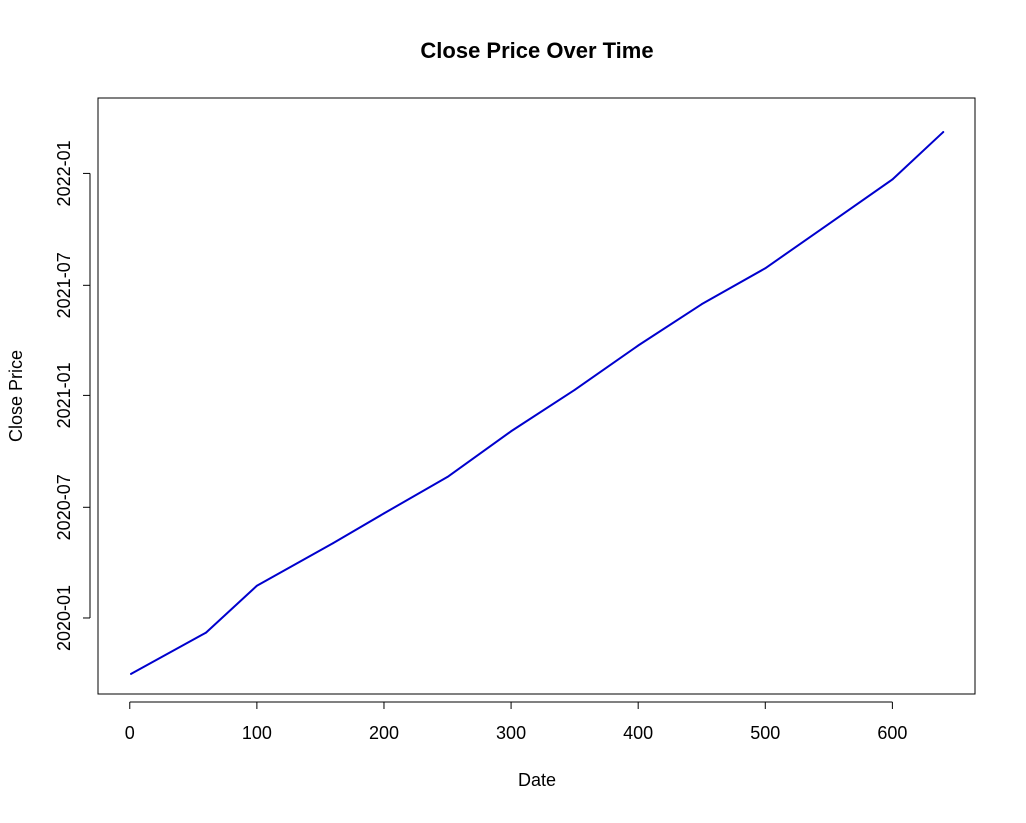 The width and height of the screenshot is (1026, 823). Describe the element at coordinates (257, 733) in the screenshot. I see `x-tick-label: 100` at that location.